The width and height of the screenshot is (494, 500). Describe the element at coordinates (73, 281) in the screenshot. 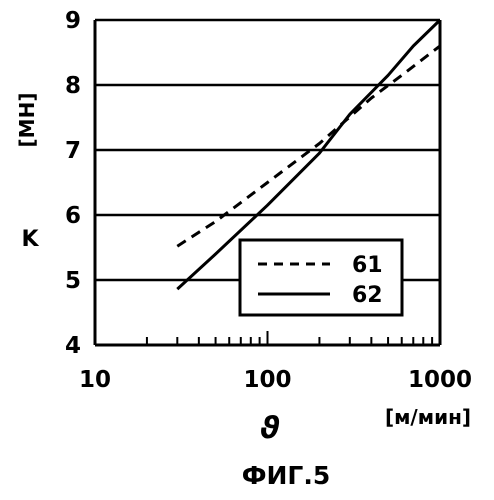

I see `y-tick-label-5: 5` at that location.